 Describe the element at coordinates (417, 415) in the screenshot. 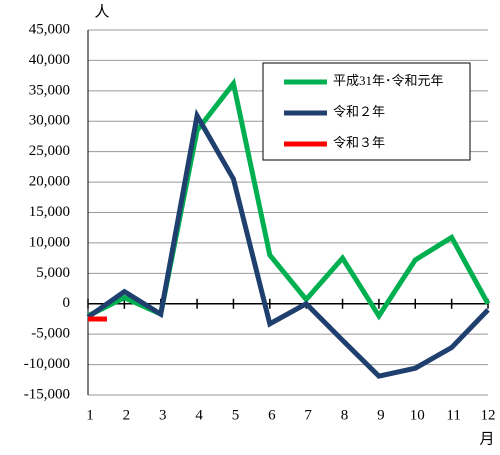

I see `x-tick-label: 10` at that location.